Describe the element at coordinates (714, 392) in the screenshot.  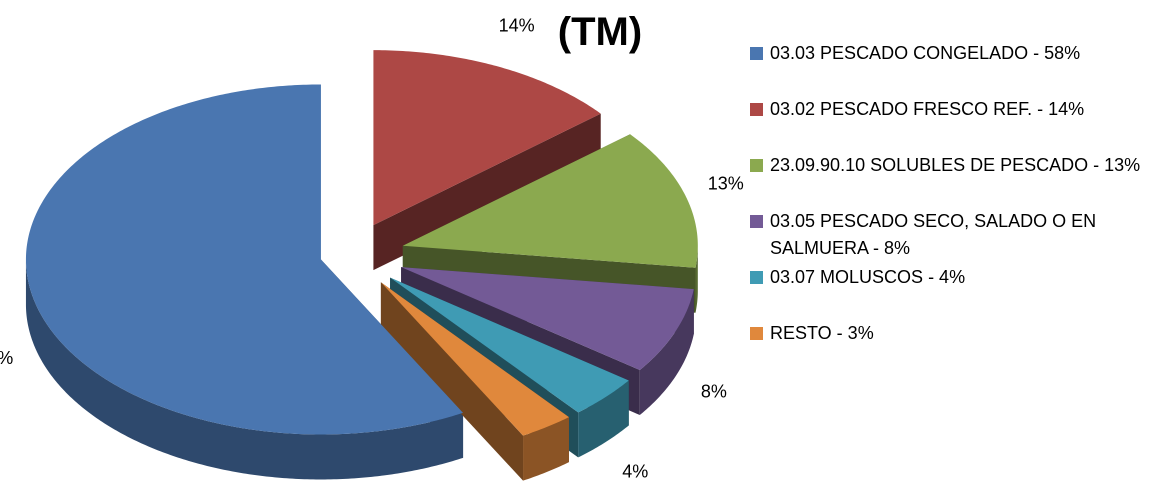
I see `data-label: 8%` at that location.